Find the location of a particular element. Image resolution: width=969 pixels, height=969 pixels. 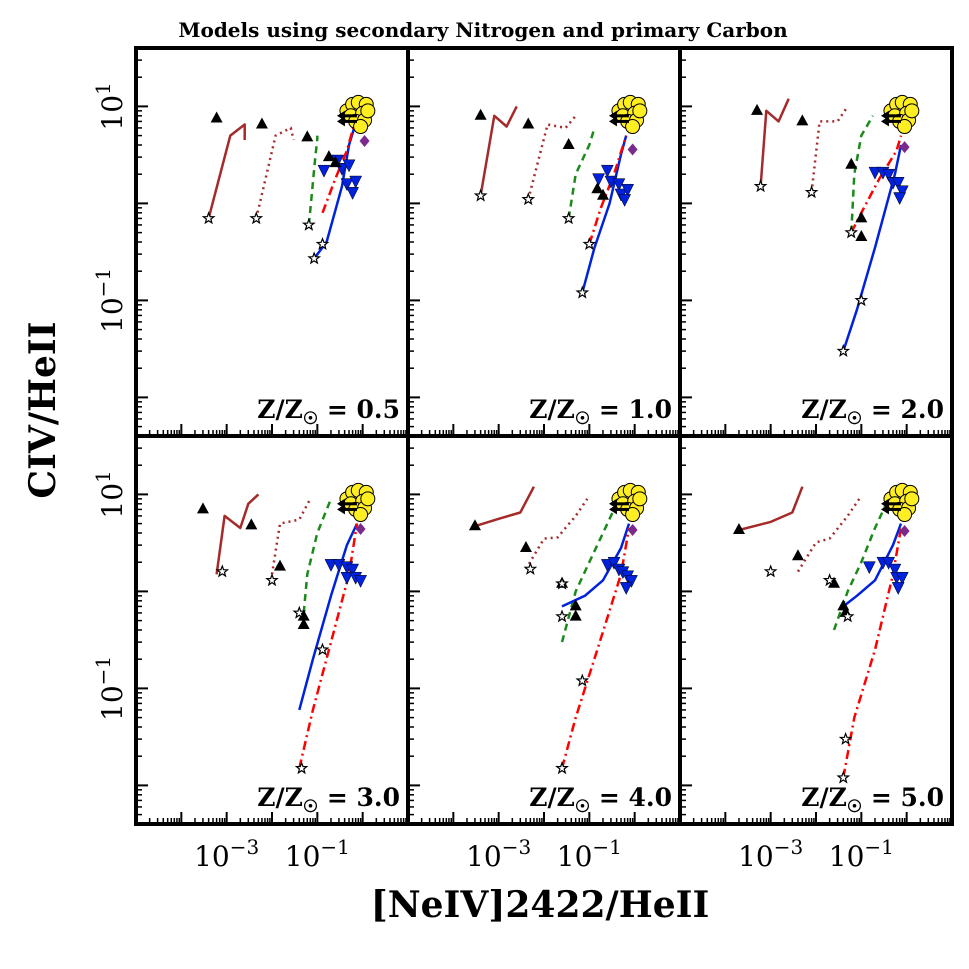

panel-4: Z/Z☉ = 3.0 is located at coordinates (272, 630).